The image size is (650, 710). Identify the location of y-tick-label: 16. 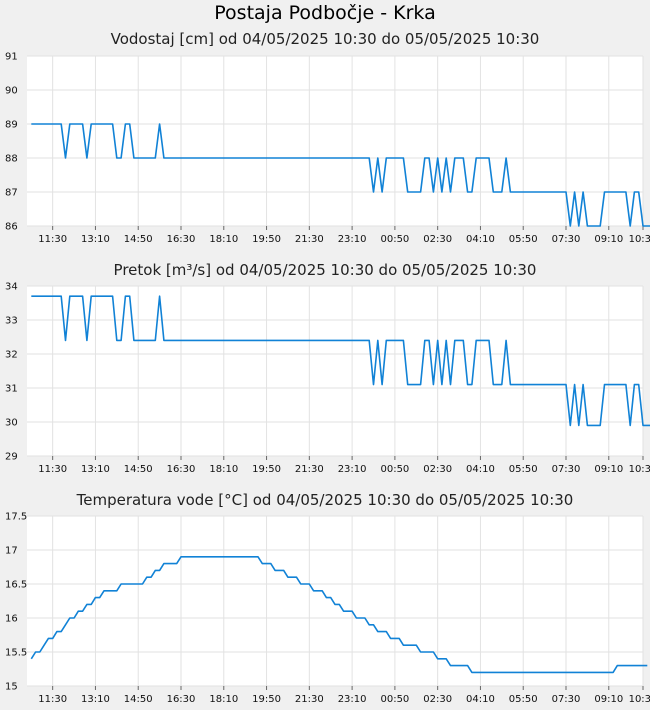
(11, 619).